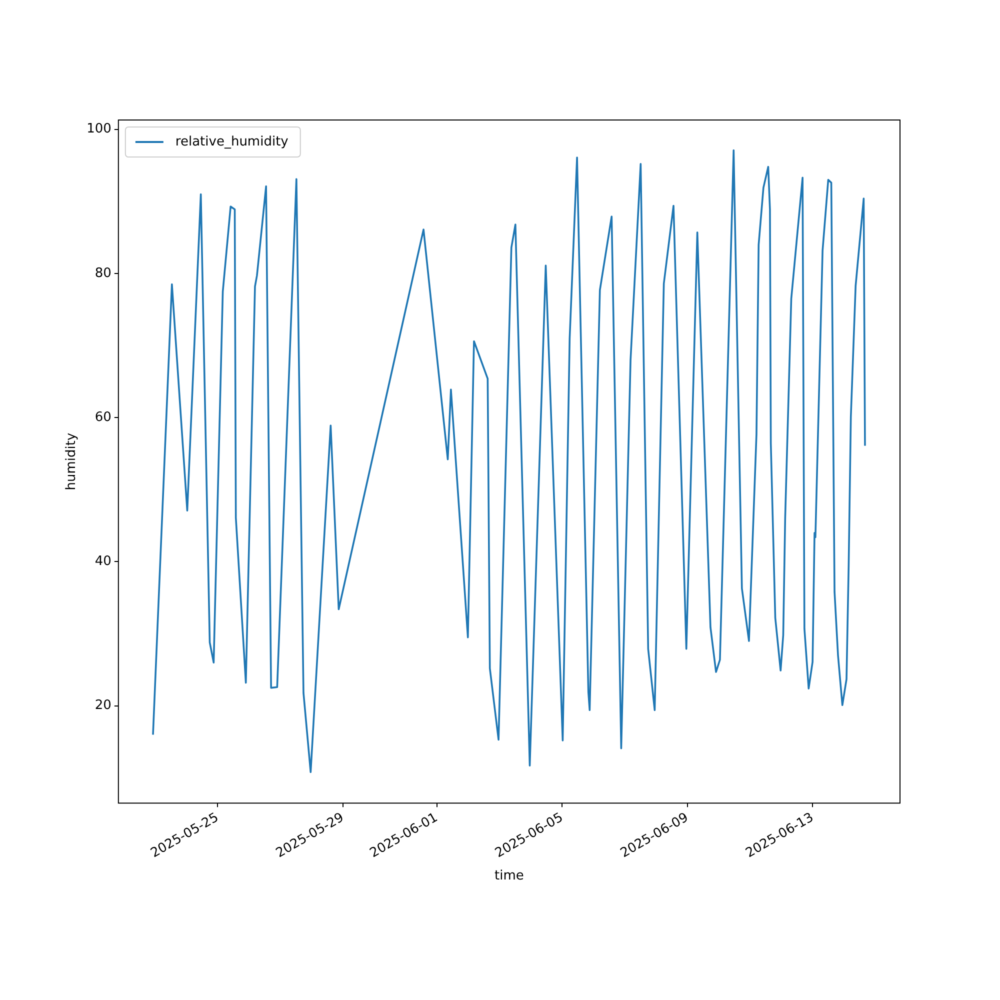 The height and width of the screenshot is (1000, 1000). I want to click on legend-label: relative_humidity, so click(232, 142).